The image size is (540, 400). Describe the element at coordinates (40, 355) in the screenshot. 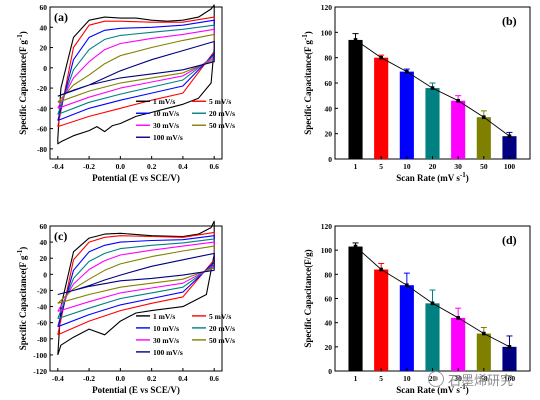

I see `y-tick-label: -100` at that location.